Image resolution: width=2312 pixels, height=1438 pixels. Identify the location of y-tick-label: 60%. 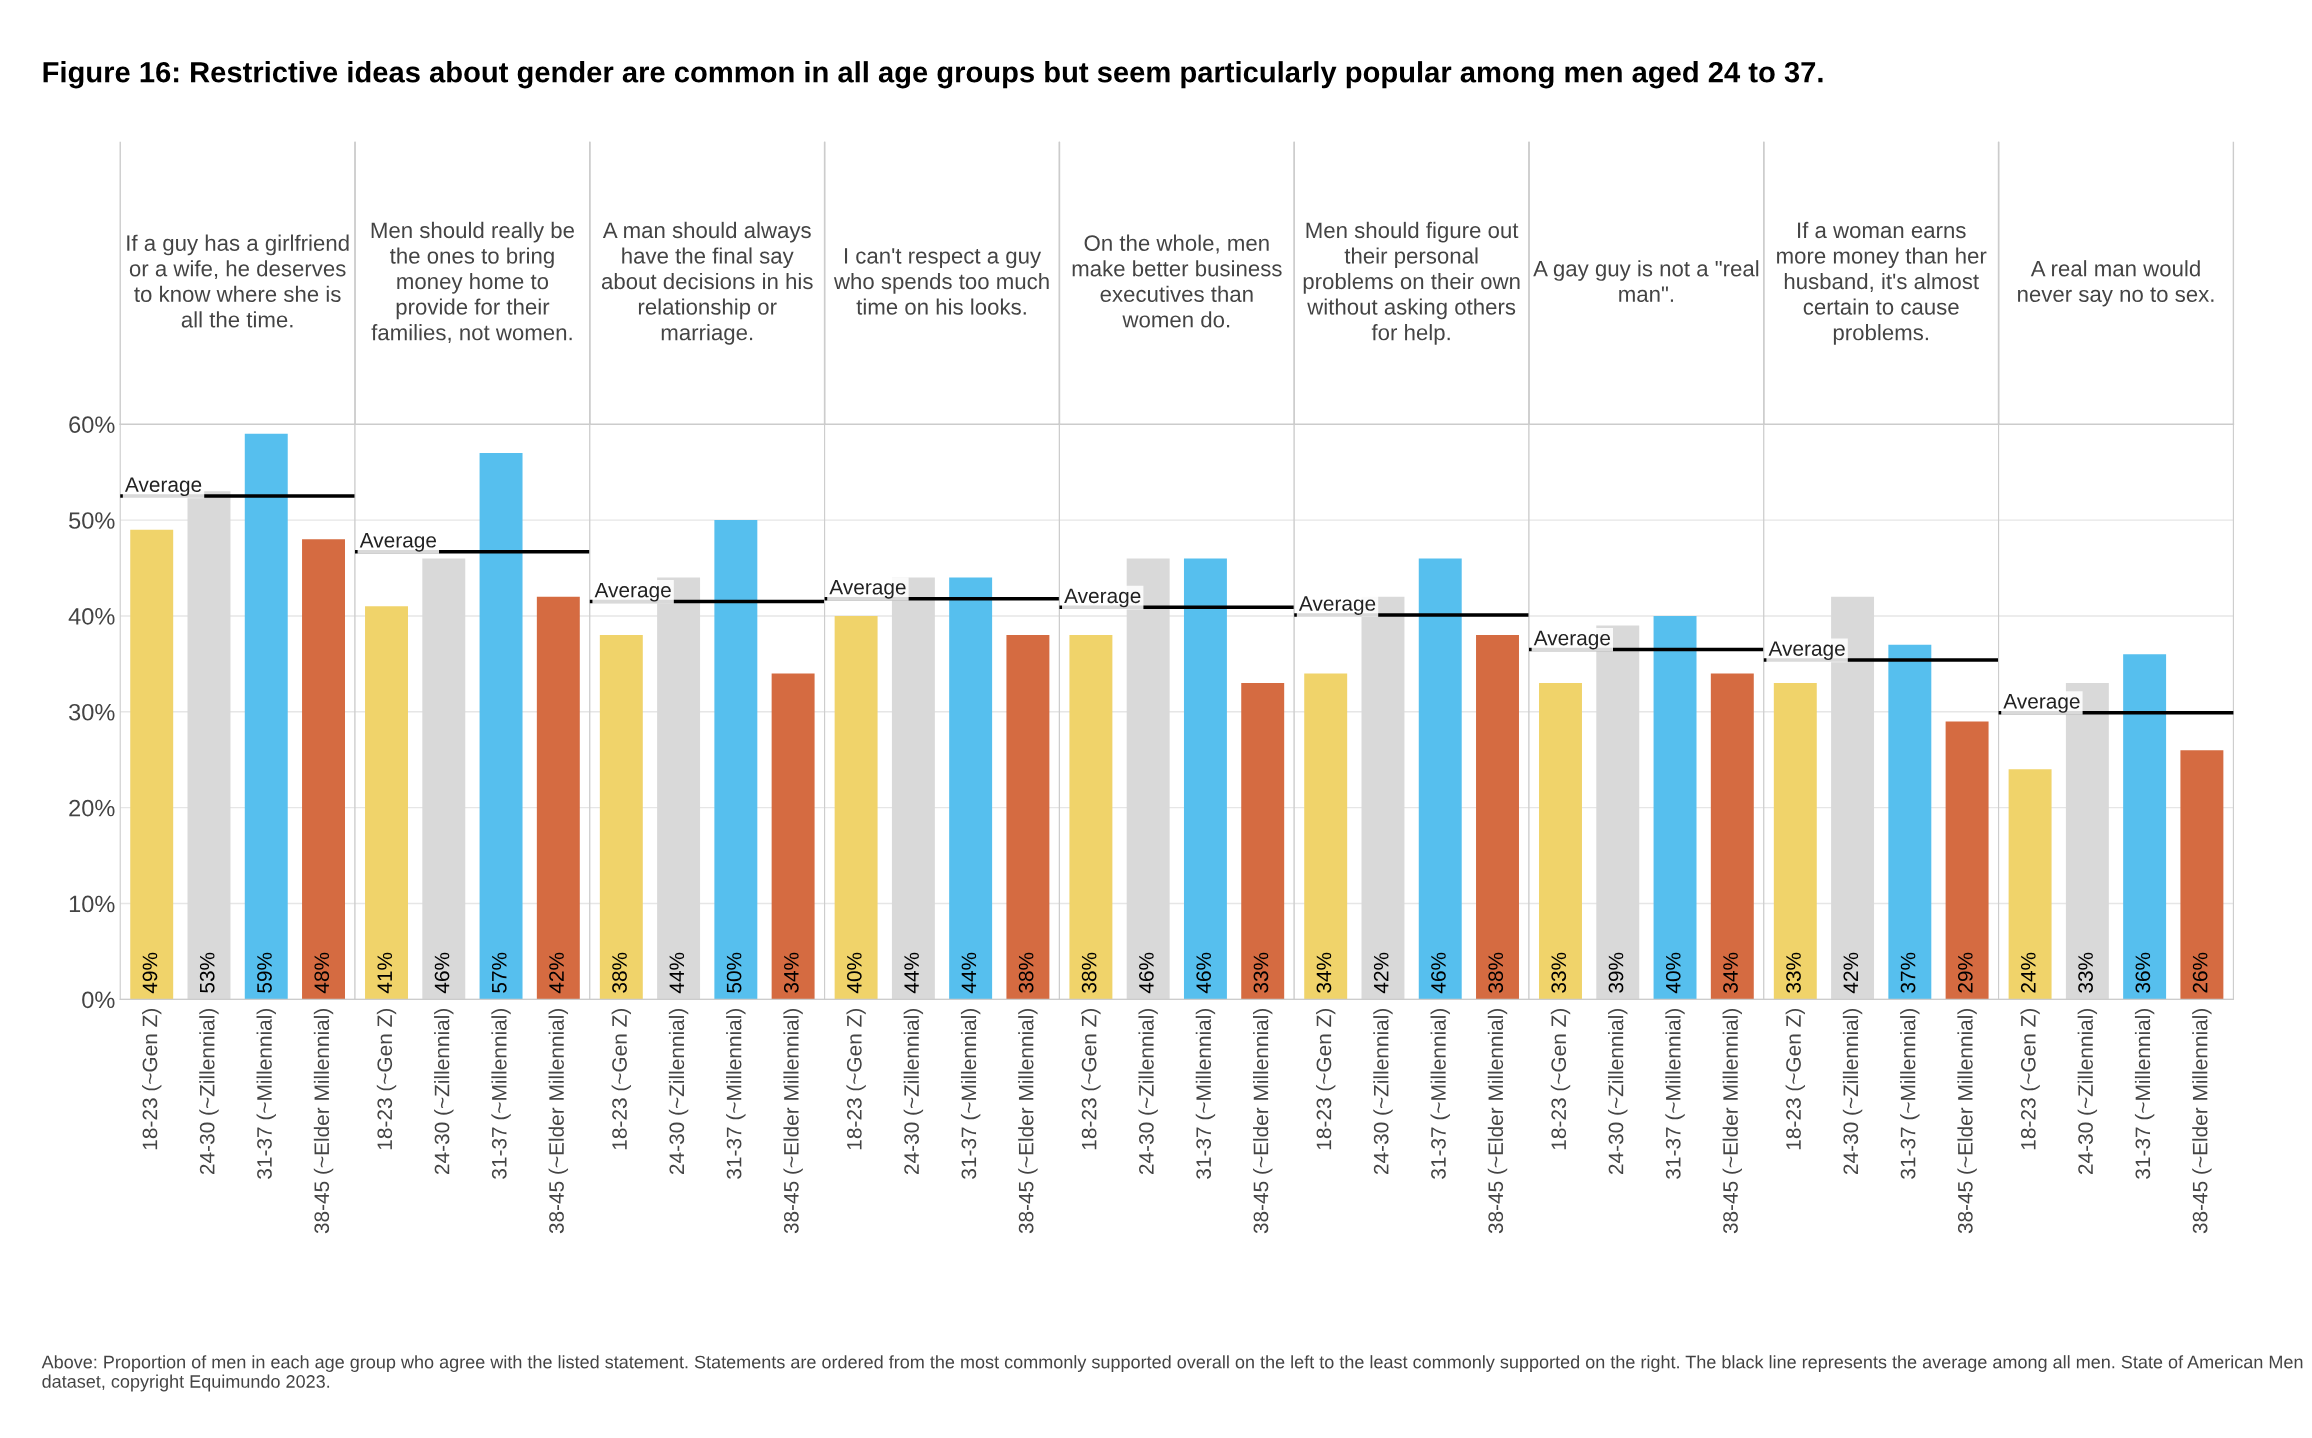
(92, 424).